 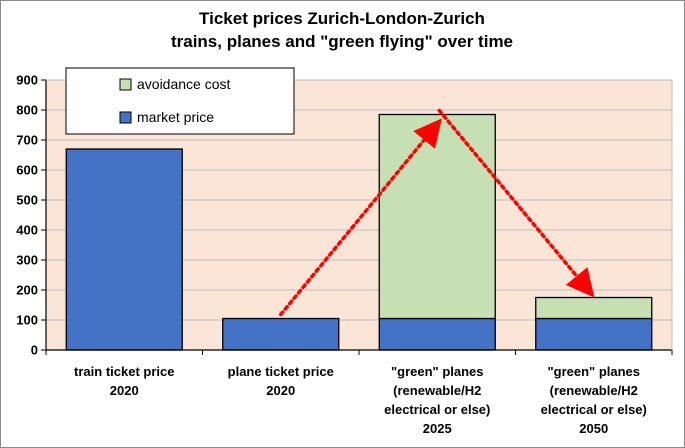 What do you see at coordinates (27, 110) in the screenshot?
I see `y-tick-label: 800` at bounding box center [27, 110].